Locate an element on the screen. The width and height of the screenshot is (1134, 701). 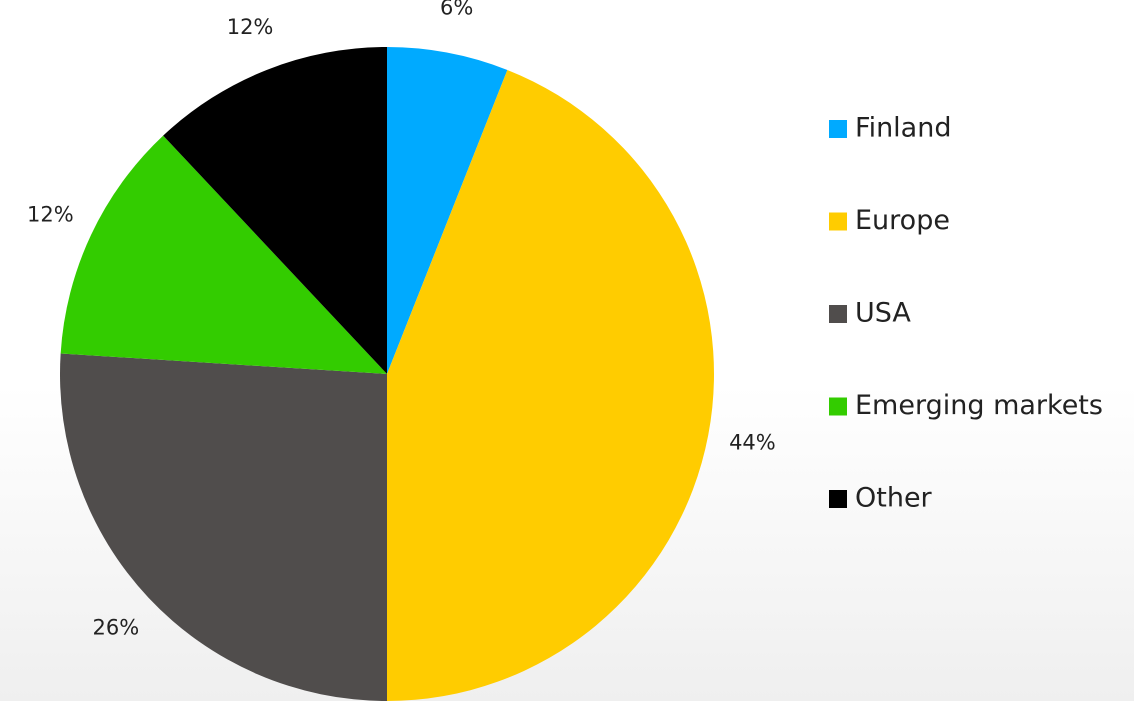
data-label: 6% is located at coordinates (456, 10).